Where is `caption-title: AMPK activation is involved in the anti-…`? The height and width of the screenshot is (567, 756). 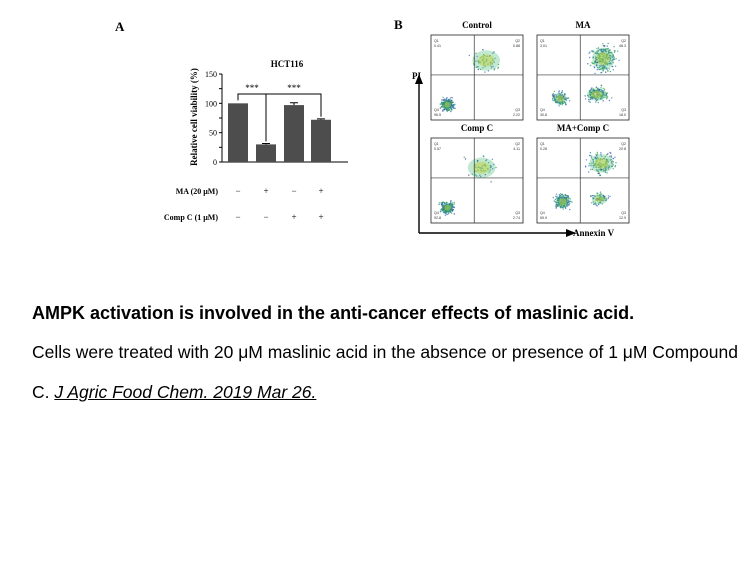 caption-title: AMPK activation is involved in the anti-… is located at coordinates (333, 313).